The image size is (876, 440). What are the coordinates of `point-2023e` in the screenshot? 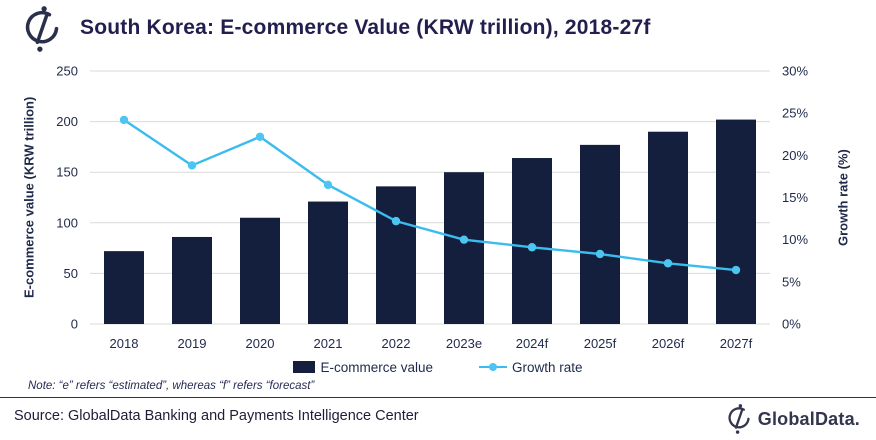 It's located at (464, 239).